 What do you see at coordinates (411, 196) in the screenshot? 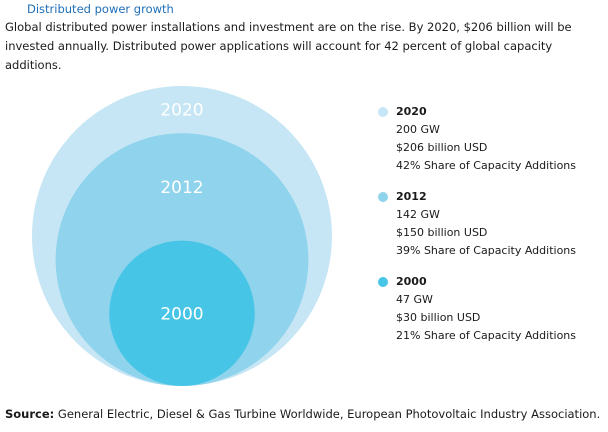
I see `legend-year-2012: 2012` at bounding box center [411, 196].